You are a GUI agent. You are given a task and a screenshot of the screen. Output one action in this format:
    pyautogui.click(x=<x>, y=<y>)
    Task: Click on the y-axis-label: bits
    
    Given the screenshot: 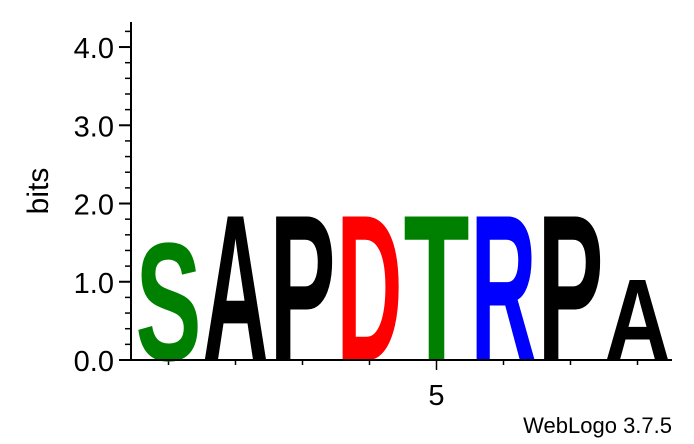 What is the action you would take?
    pyautogui.click(x=38, y=191)
    